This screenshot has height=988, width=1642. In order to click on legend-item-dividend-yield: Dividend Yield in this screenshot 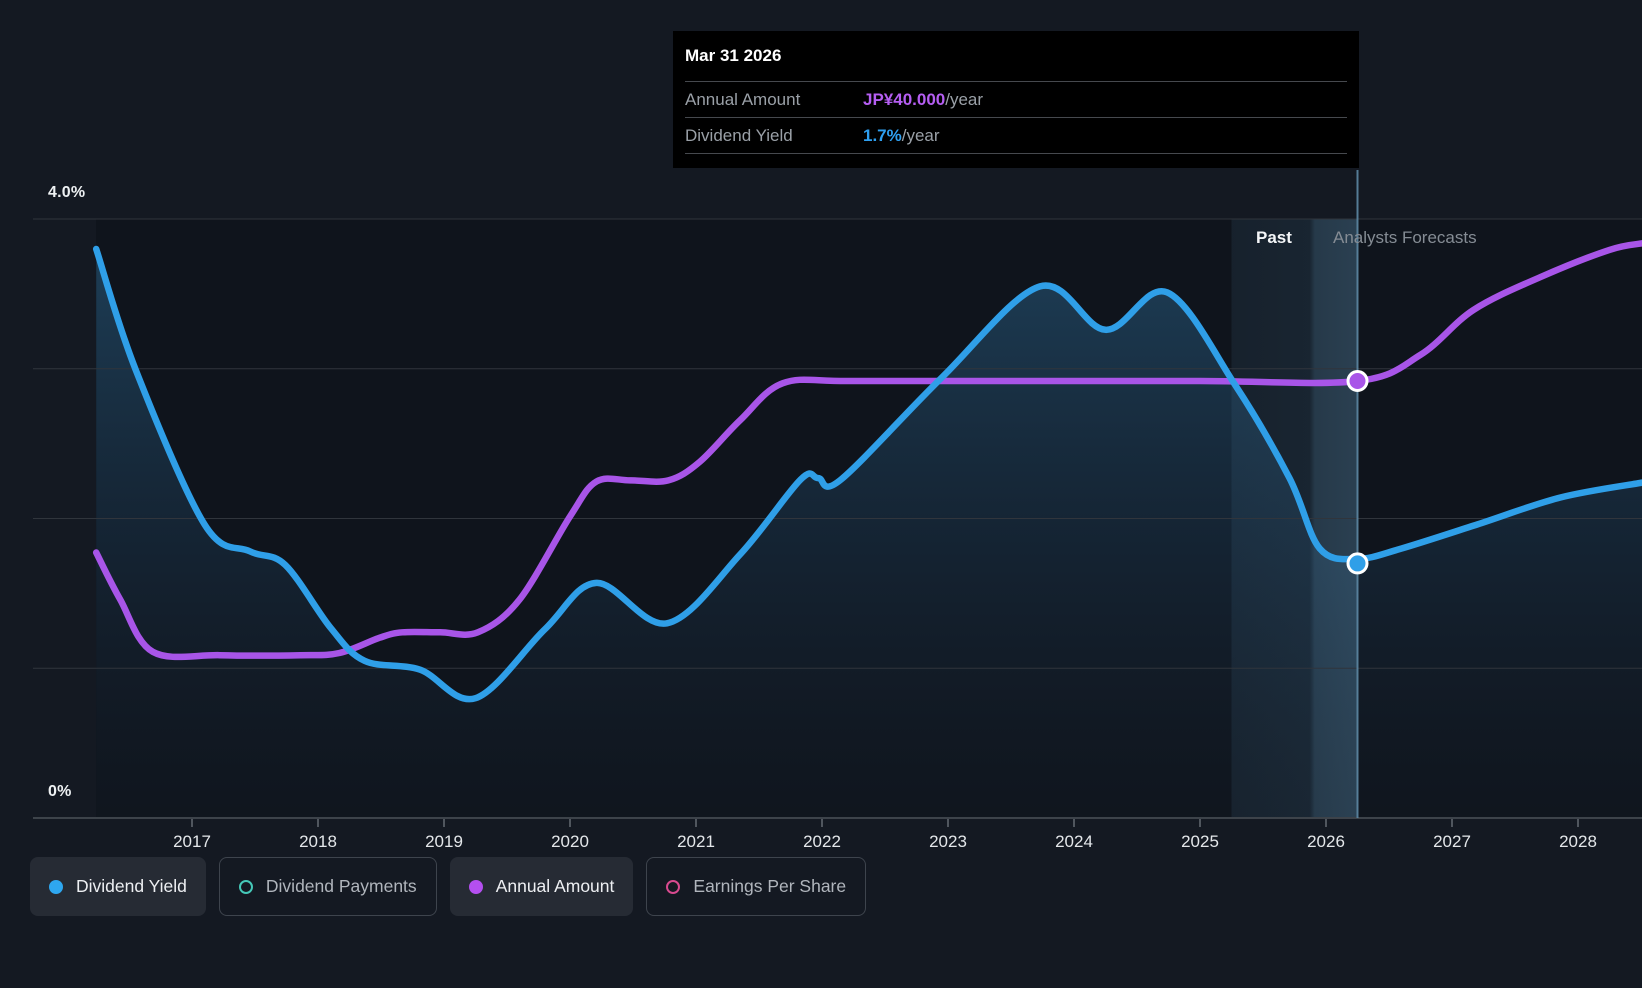, I will do `click(118, 886)`.